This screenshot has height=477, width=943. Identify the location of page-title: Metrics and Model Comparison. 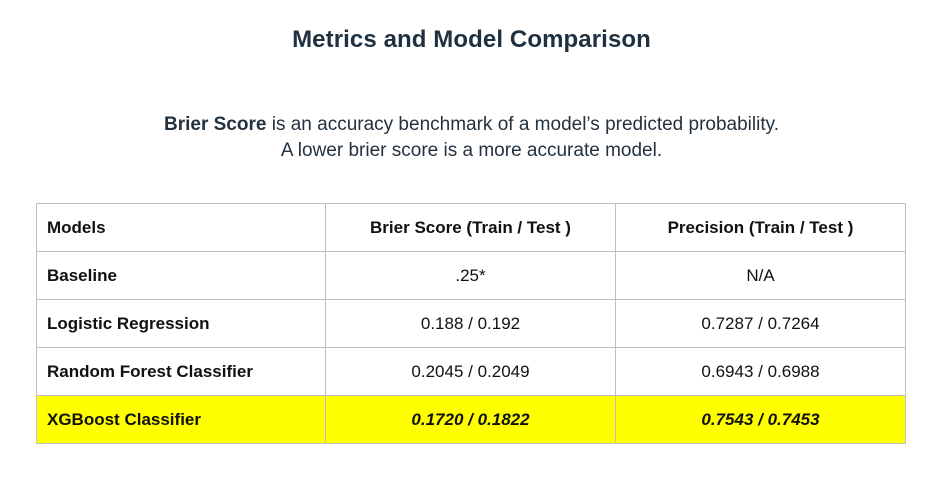
(471, 39).